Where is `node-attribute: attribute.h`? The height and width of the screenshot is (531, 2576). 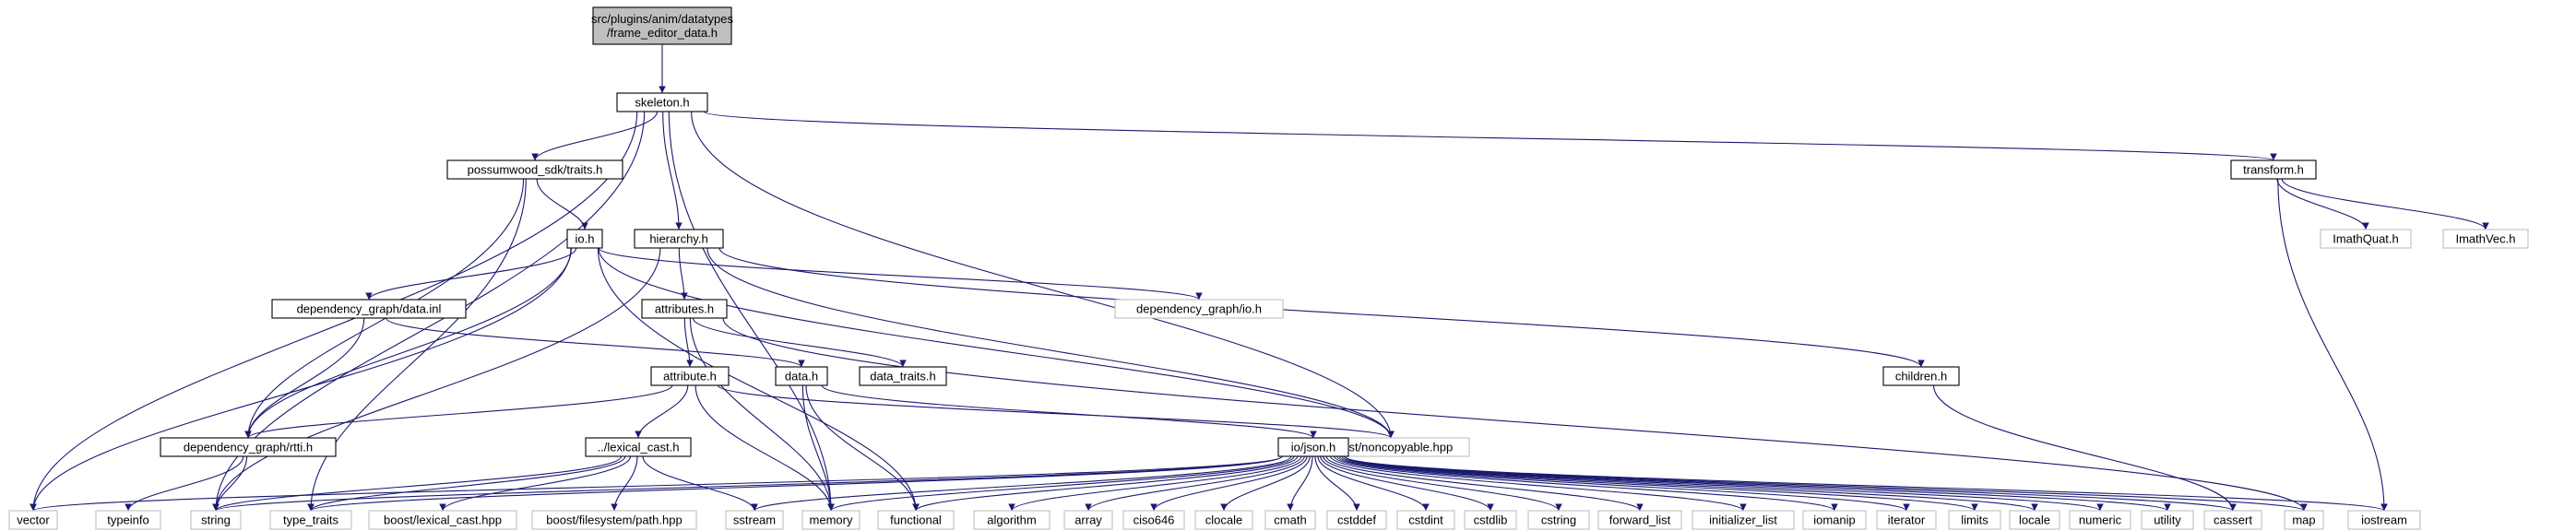 node-attribute: attribute.h is located at coordinates (690, 376).